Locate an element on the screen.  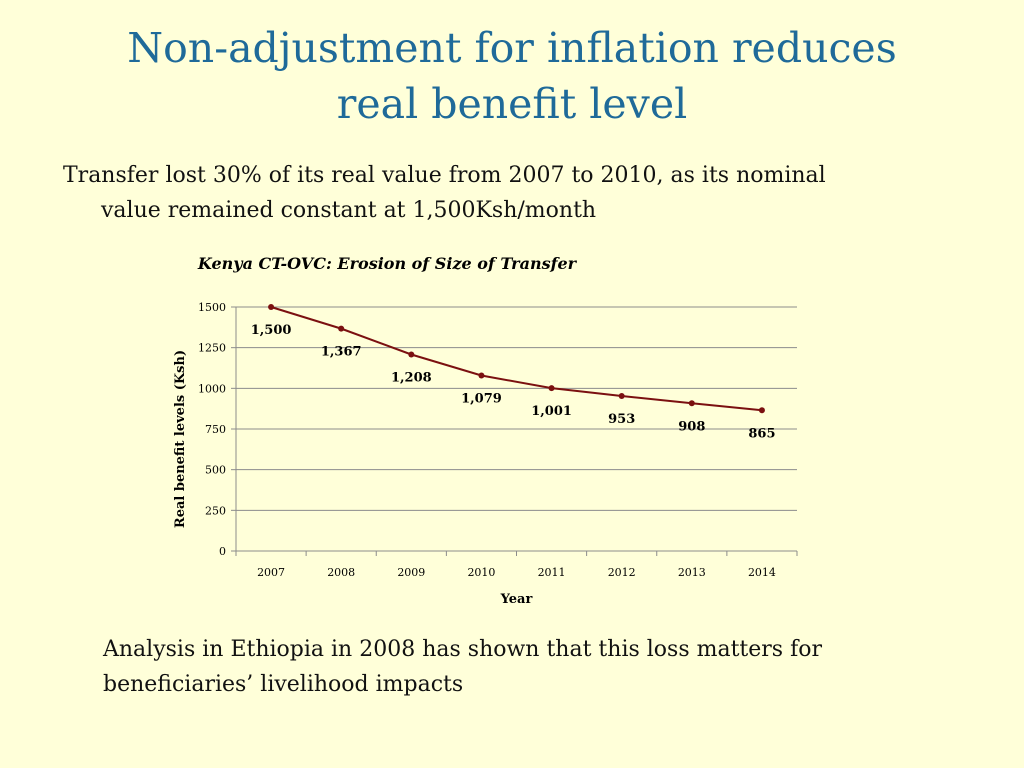
y-tick-label: 0 is located at coordinates (222, 551).